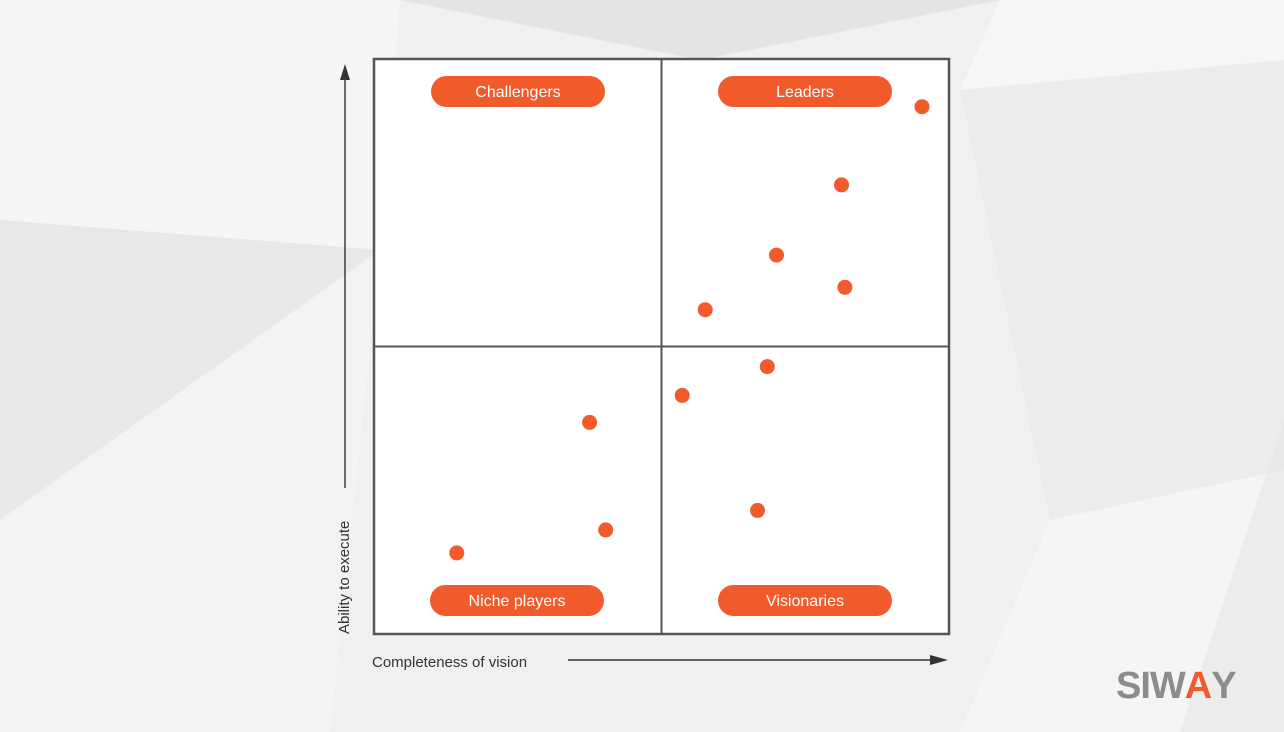 Image resolution: width=1284 pixels, height=732 pixels. I want to click on quadrant-label-niche-players: Niche players, so click(517, 600).